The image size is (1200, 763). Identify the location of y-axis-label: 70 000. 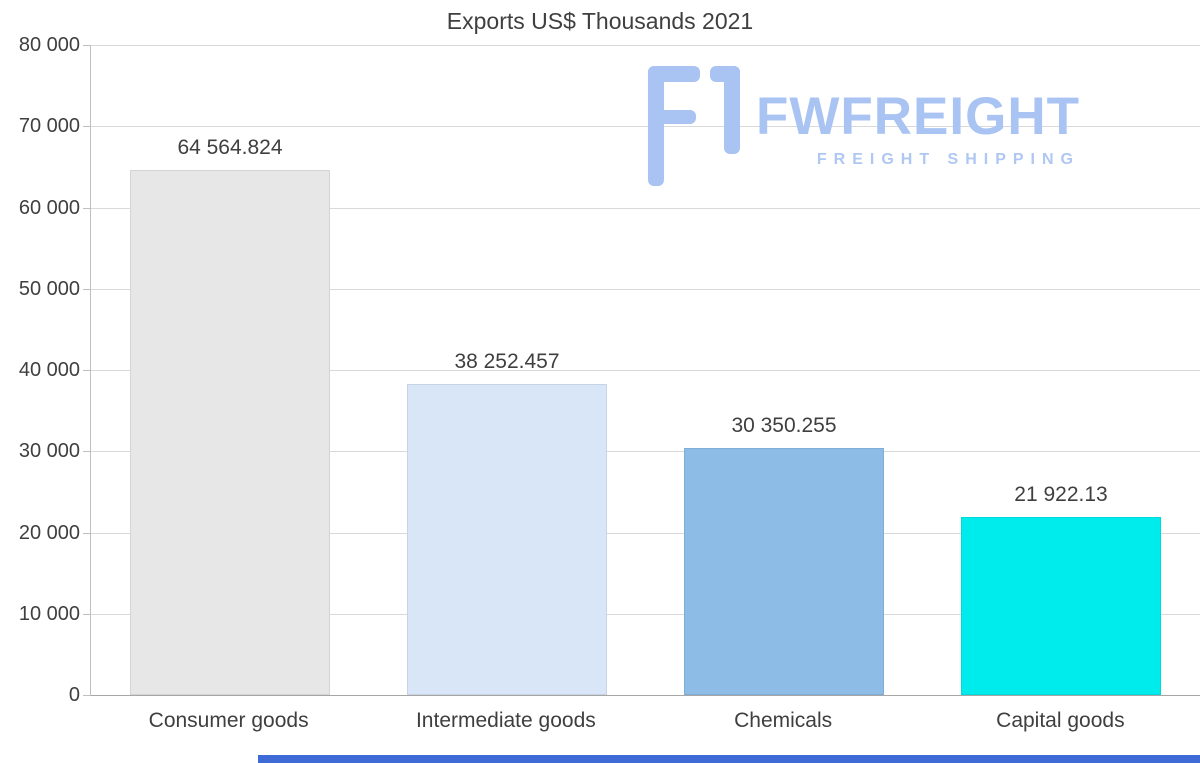
(49, 126).